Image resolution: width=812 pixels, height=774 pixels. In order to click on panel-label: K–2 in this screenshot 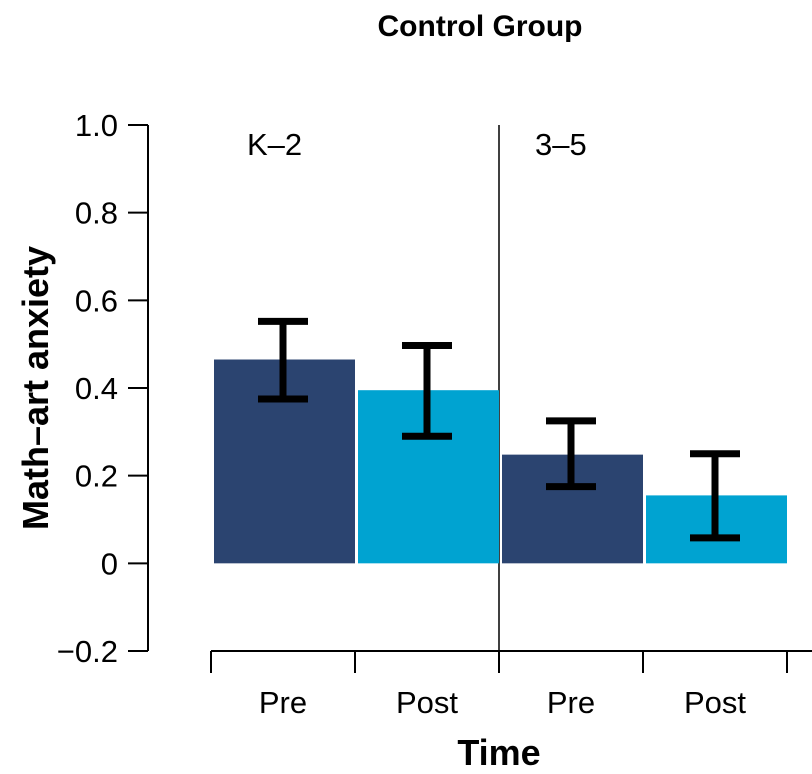, I will do `click(274, 144)`.